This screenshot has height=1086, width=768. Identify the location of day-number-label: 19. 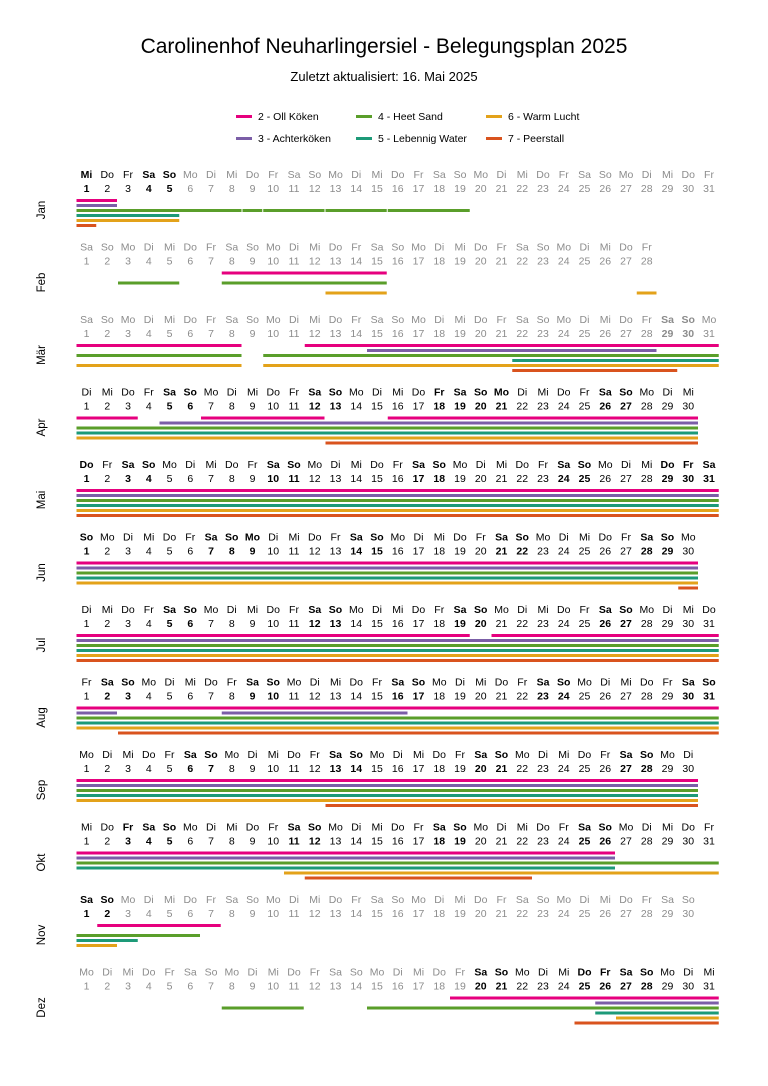
(460, 987).